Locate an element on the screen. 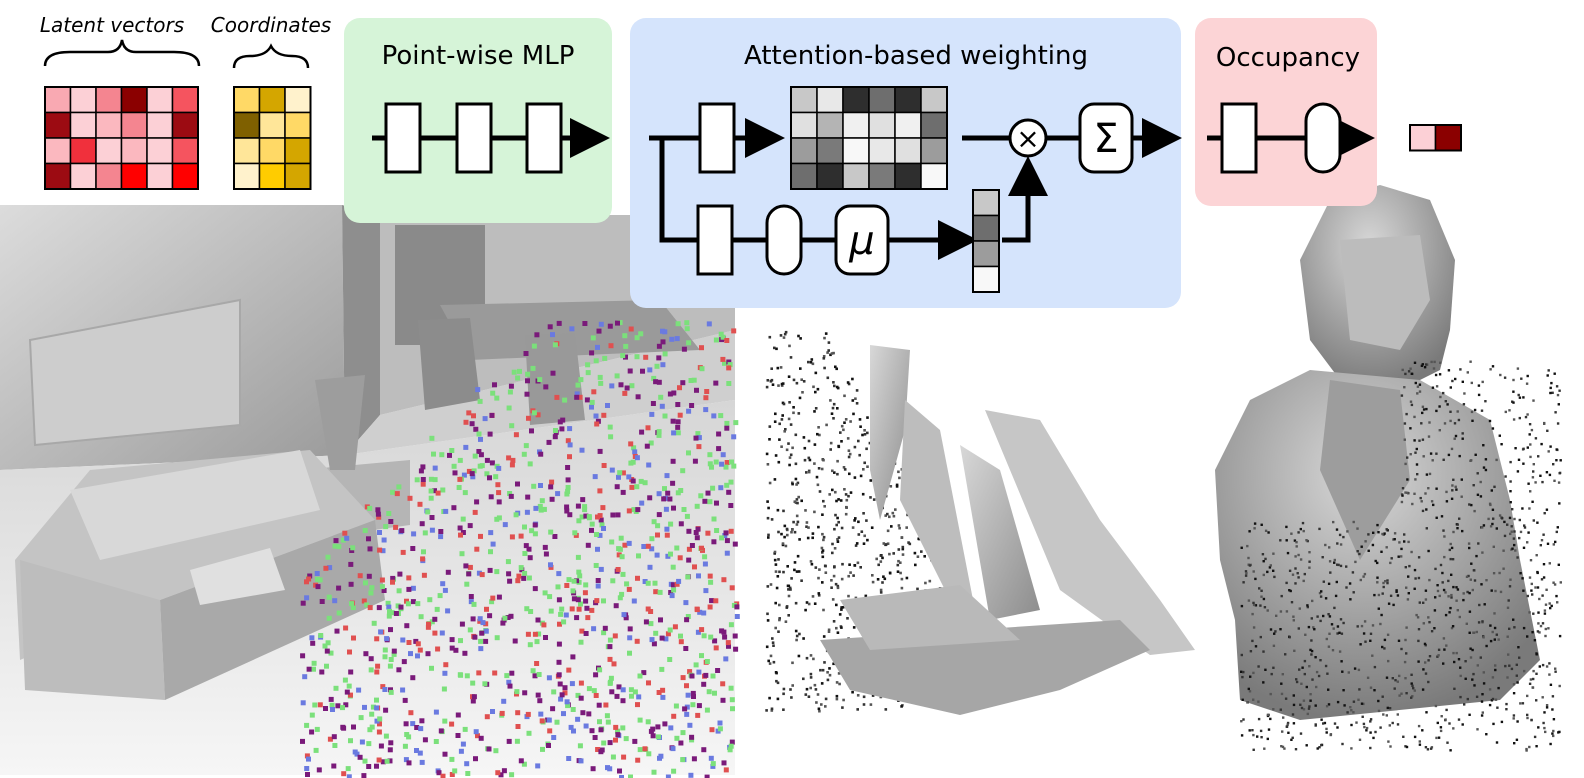 The height and width of the screenshot is (778, 1584). mean-pool-node is located at coordinates (862, 240).